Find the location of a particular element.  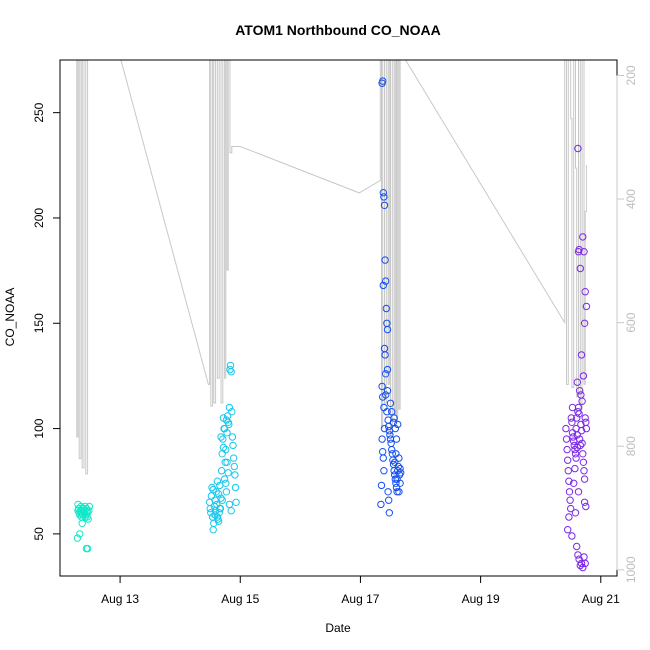

x-tick-label: Aug 15 is located at coordinates (240, 599).